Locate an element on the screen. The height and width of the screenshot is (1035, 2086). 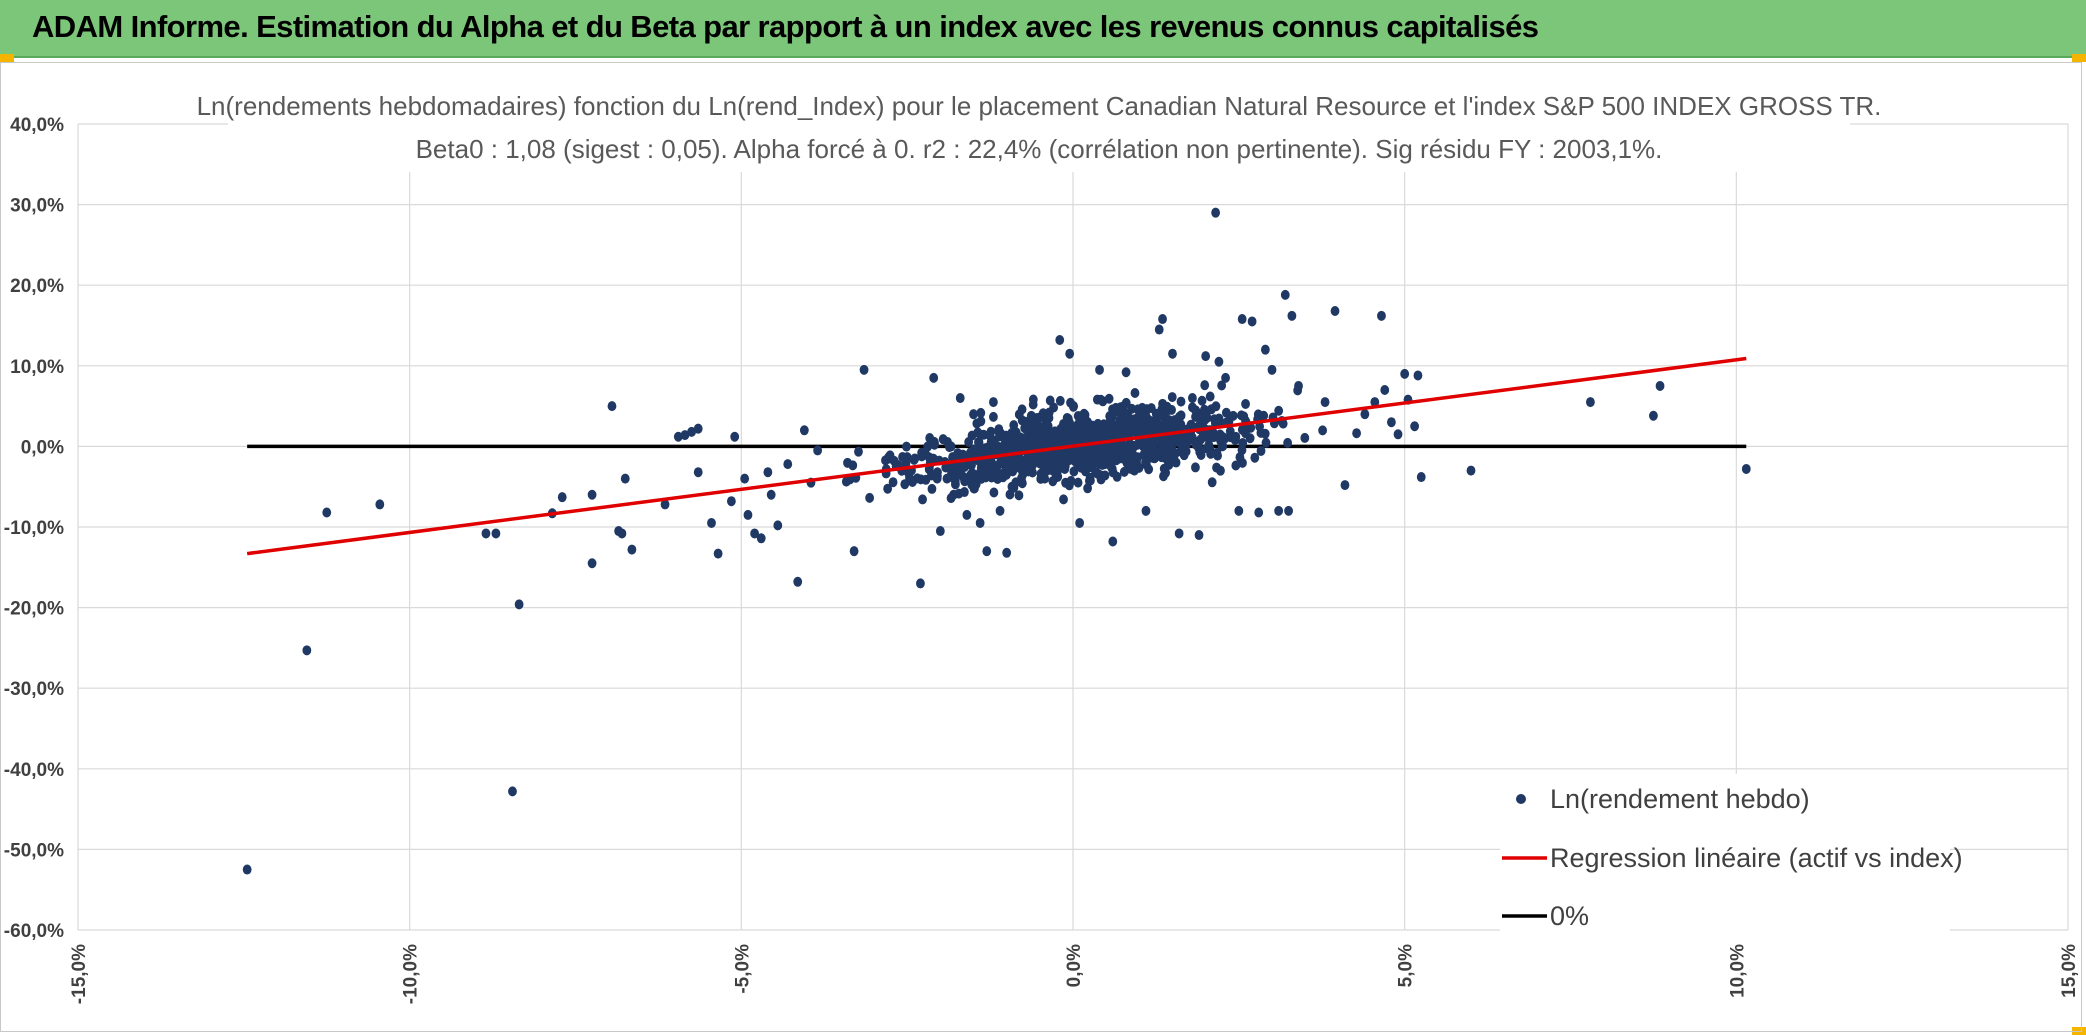
y-tick-label: -10,0% is located at coordinates (34, 528).